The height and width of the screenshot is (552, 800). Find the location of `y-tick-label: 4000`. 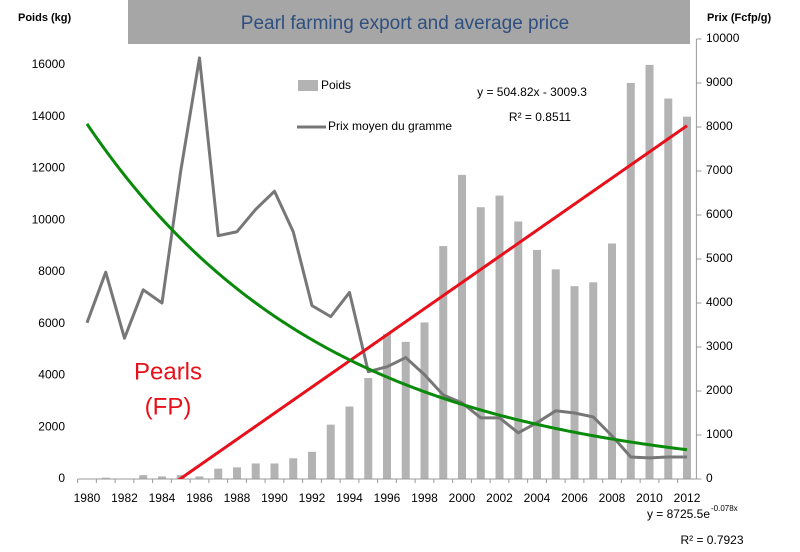

y-tick-label: 4000 is located at coordinates (51, 375).